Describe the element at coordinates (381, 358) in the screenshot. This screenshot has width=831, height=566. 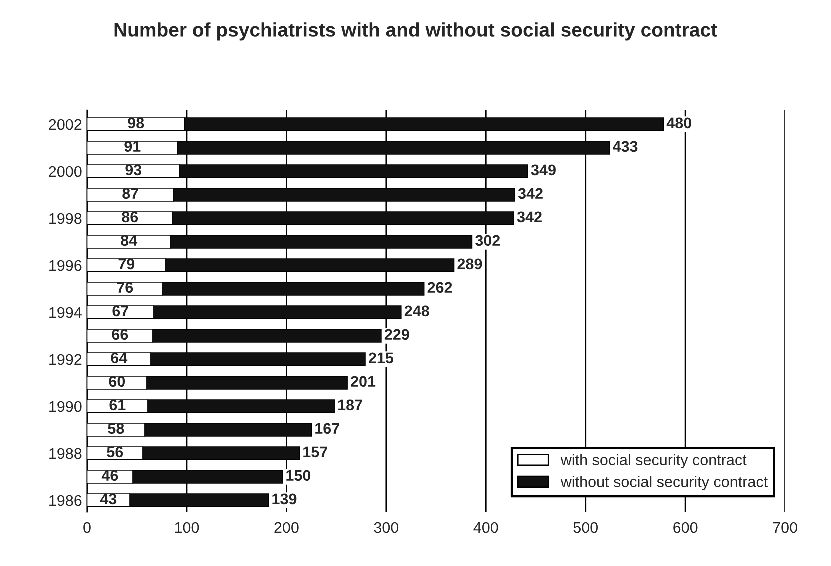
I see `data-label: 215` at that location.